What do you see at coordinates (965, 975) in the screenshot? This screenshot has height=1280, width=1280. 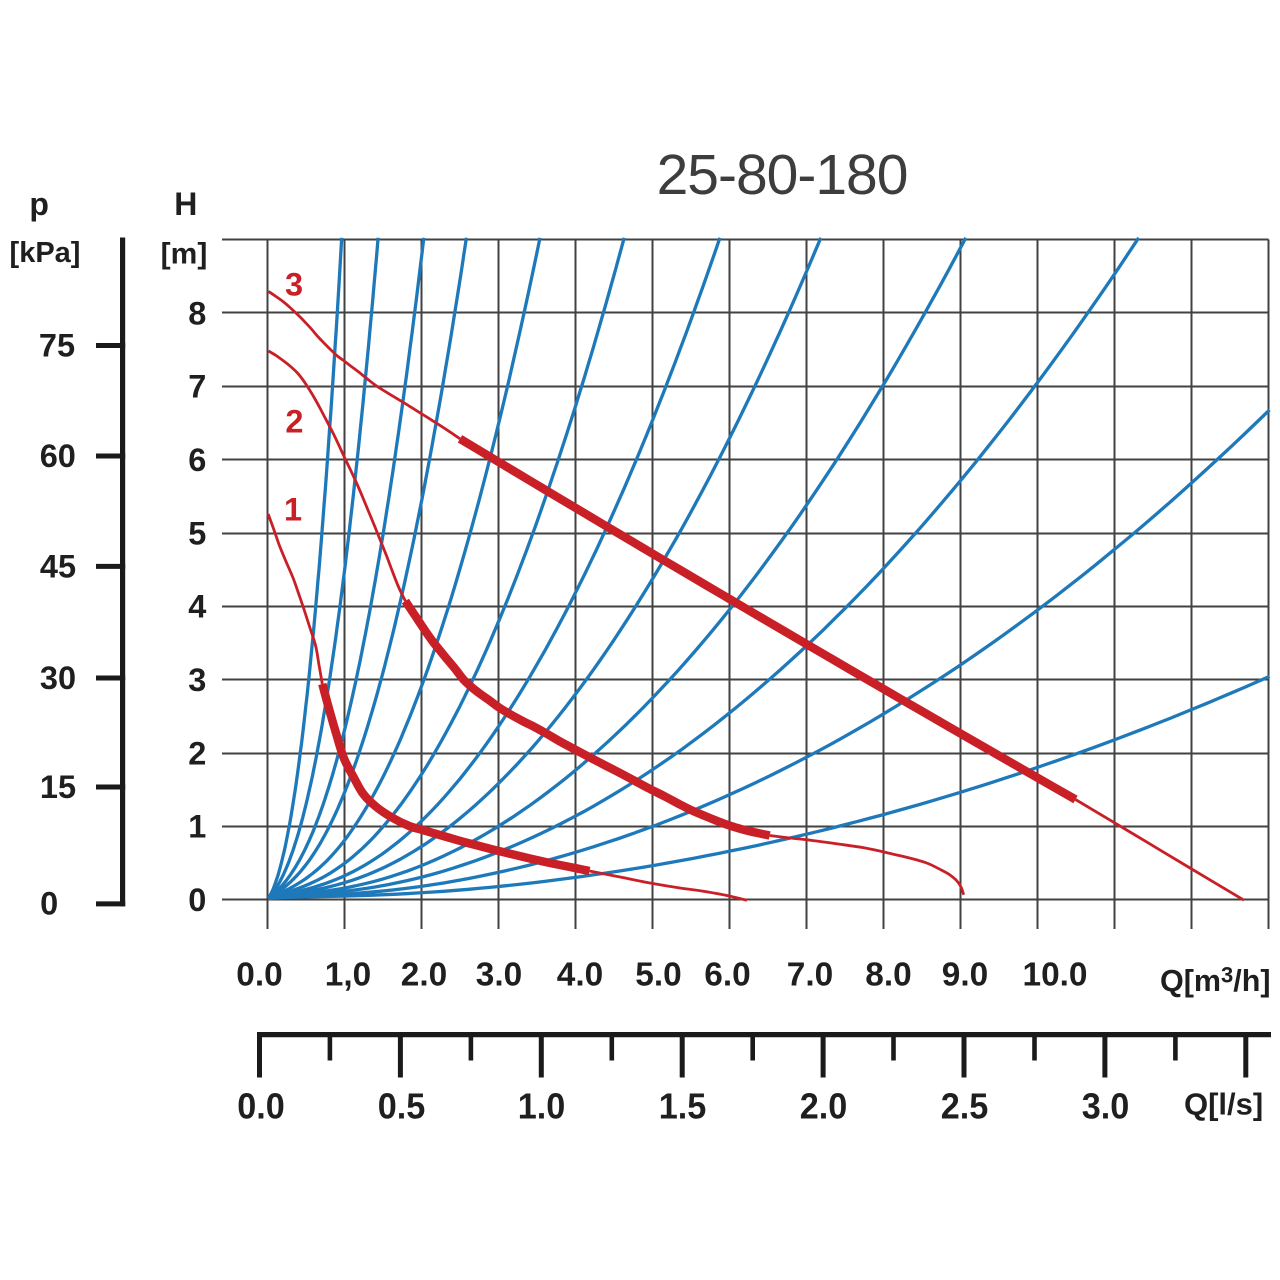 I see `svg-text: 9.0` at bounding box center [965, 975].